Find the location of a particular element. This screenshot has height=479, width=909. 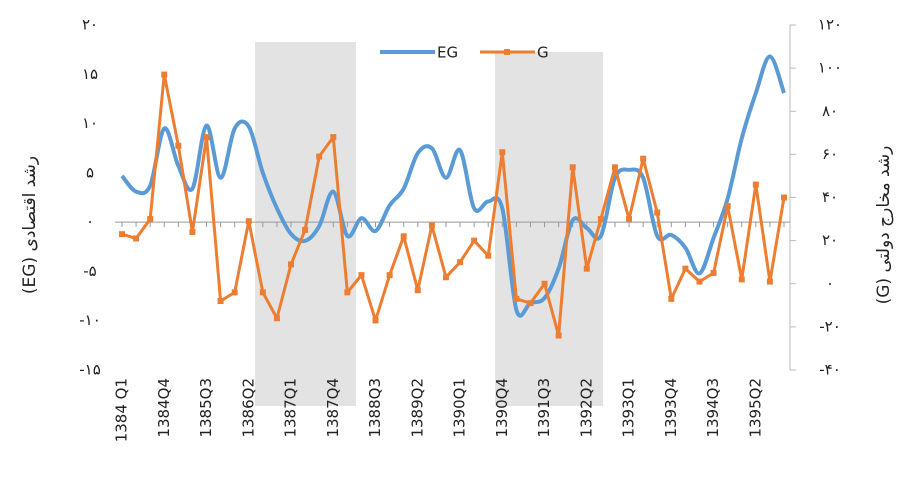

legend-label: EG is located at coordinates (447, 53).